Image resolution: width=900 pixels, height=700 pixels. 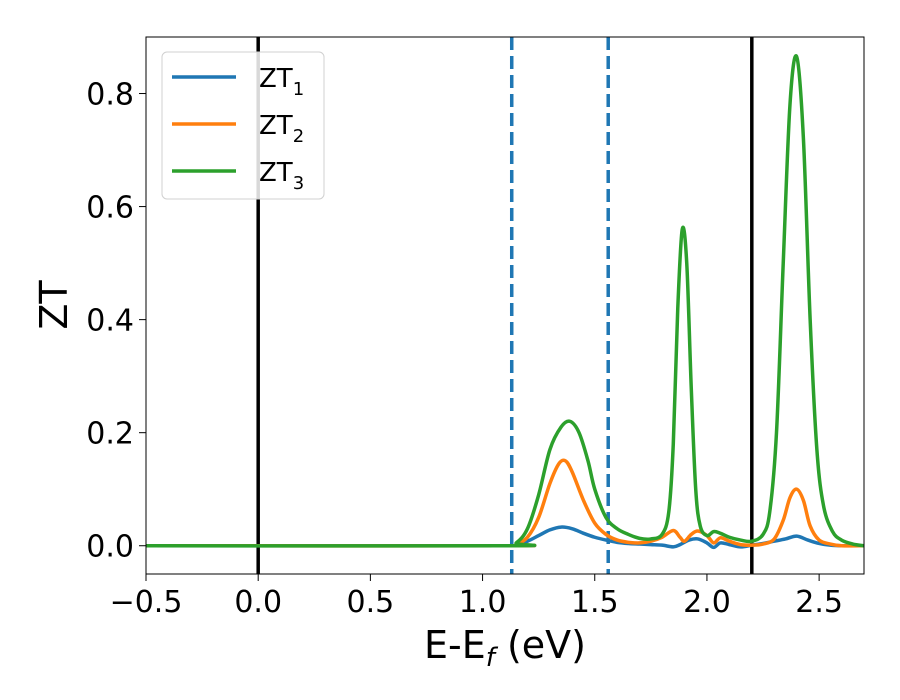 I want to click on x-axis-label: E-Ef (eV), so click(x=505, y=648).